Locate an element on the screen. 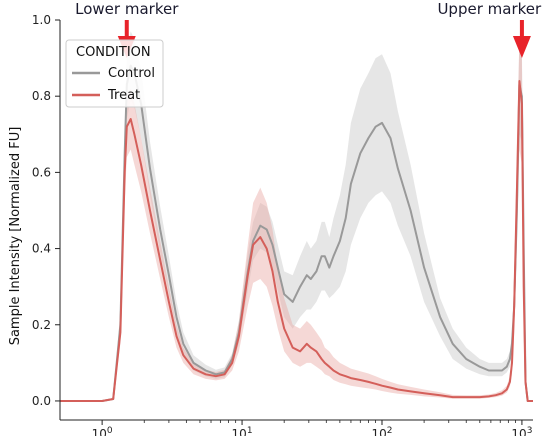  x-tick-label: 100 is located at coordinates (102, 431).